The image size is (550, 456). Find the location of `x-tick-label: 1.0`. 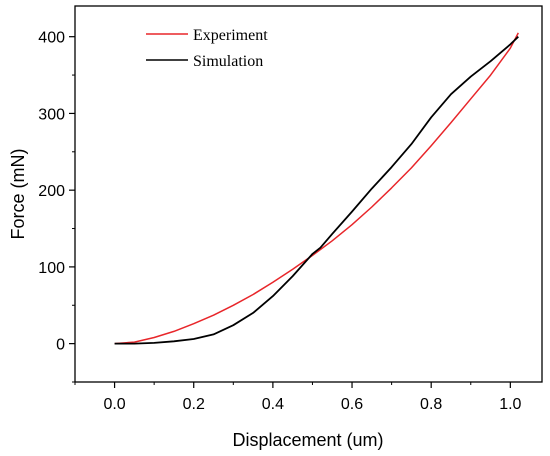

x-tick-label: 1.0 is located at coordinates (510, 404).